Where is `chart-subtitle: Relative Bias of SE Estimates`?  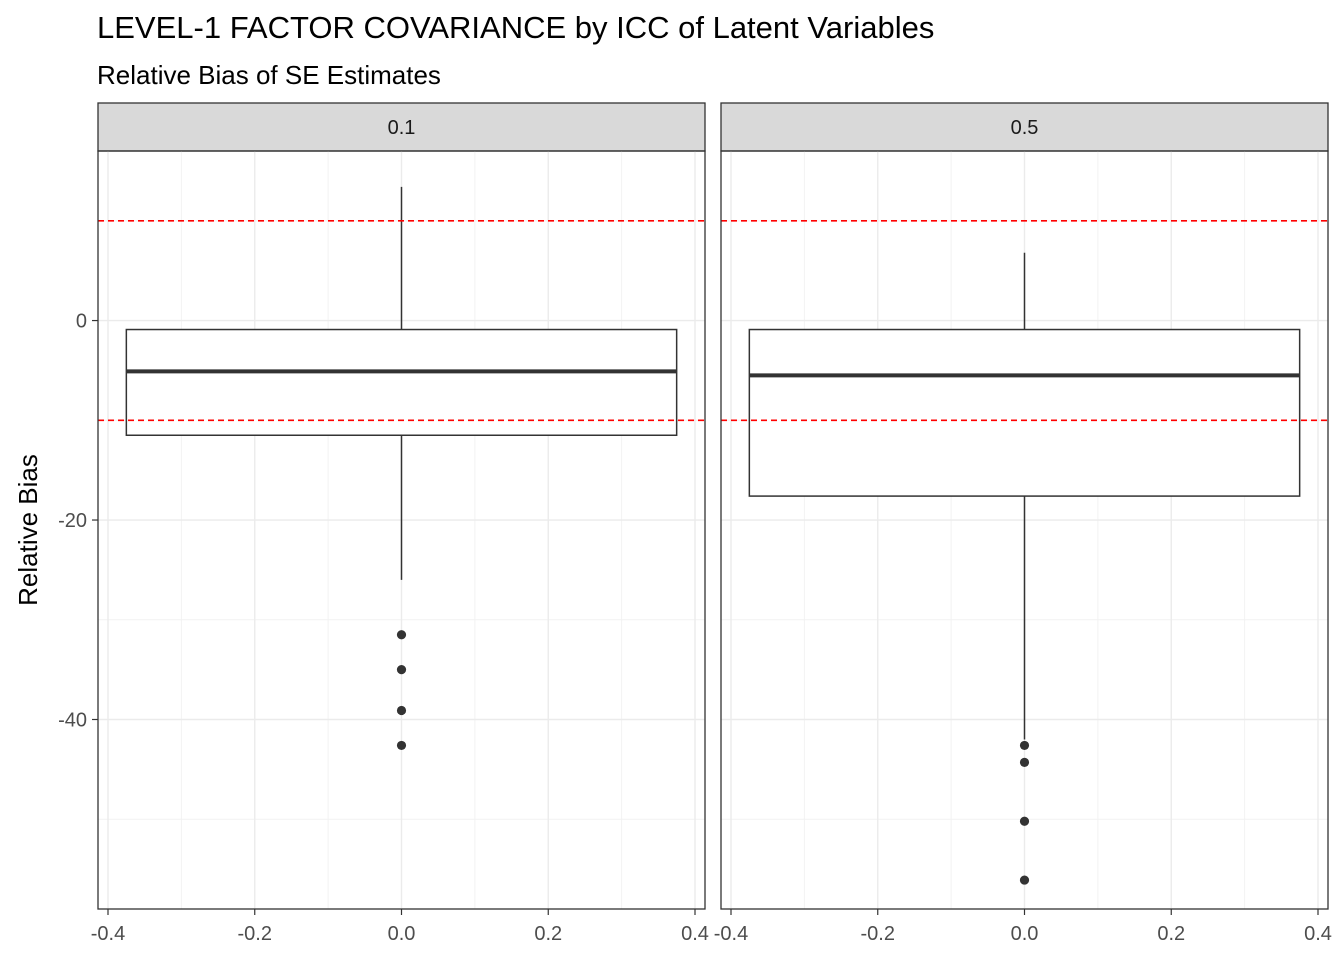 chart-subtitle: Relative Bias of SE Estimates is located at coordinates (269, 75).